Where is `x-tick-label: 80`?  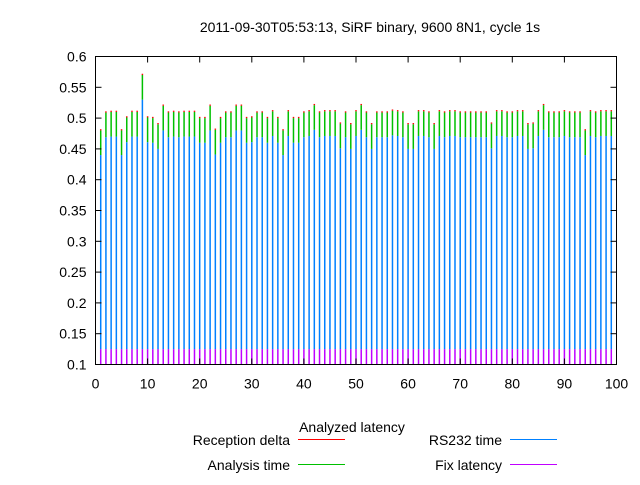 x-tick-label: 80 is located at coordinates (513, 384).